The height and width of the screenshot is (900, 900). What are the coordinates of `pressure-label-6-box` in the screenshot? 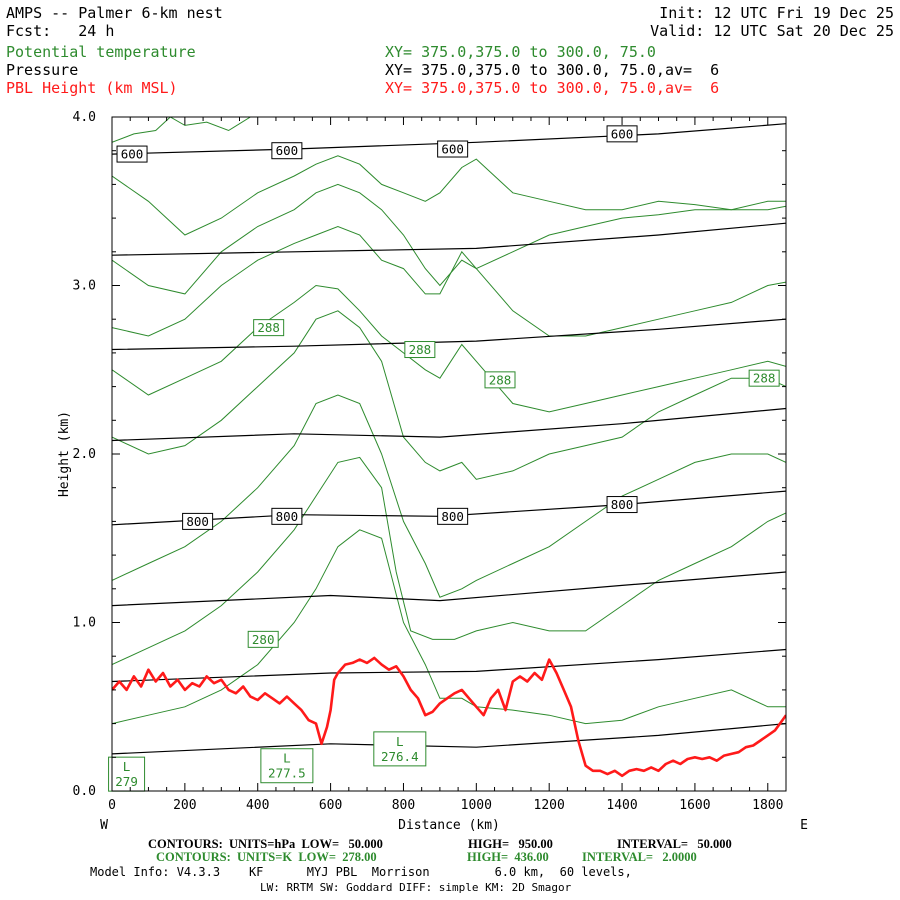 It's located at (453, 516).